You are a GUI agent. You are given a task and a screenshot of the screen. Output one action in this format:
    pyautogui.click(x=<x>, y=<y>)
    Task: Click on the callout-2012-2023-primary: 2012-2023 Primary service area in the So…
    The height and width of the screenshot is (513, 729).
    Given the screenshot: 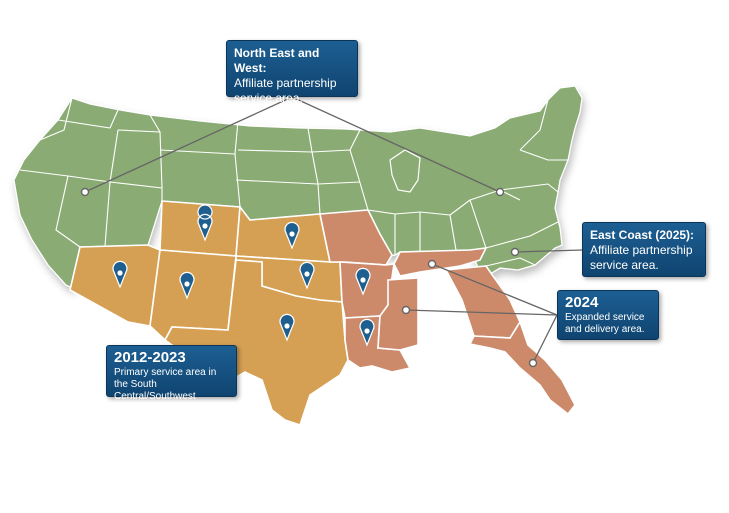 What is the action you would take?
    pyautogui.click(x=171, y=373)
    